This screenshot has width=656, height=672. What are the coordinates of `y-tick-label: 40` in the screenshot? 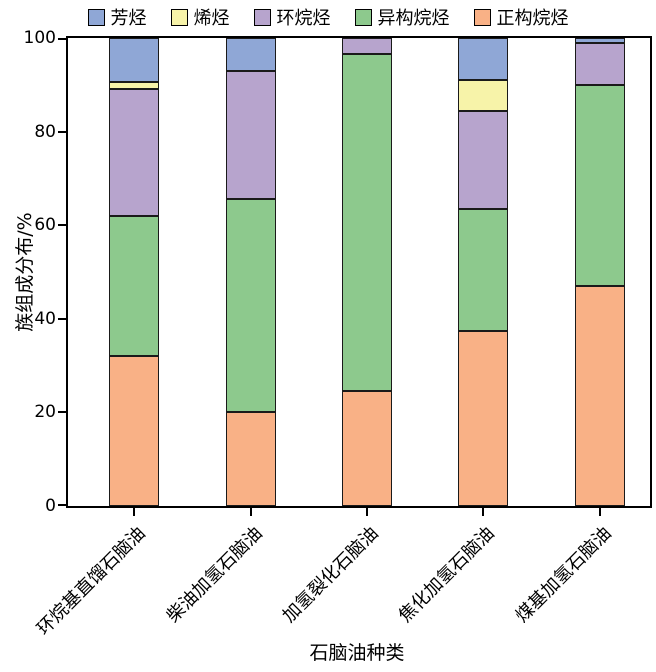 It's located at (45, 318).